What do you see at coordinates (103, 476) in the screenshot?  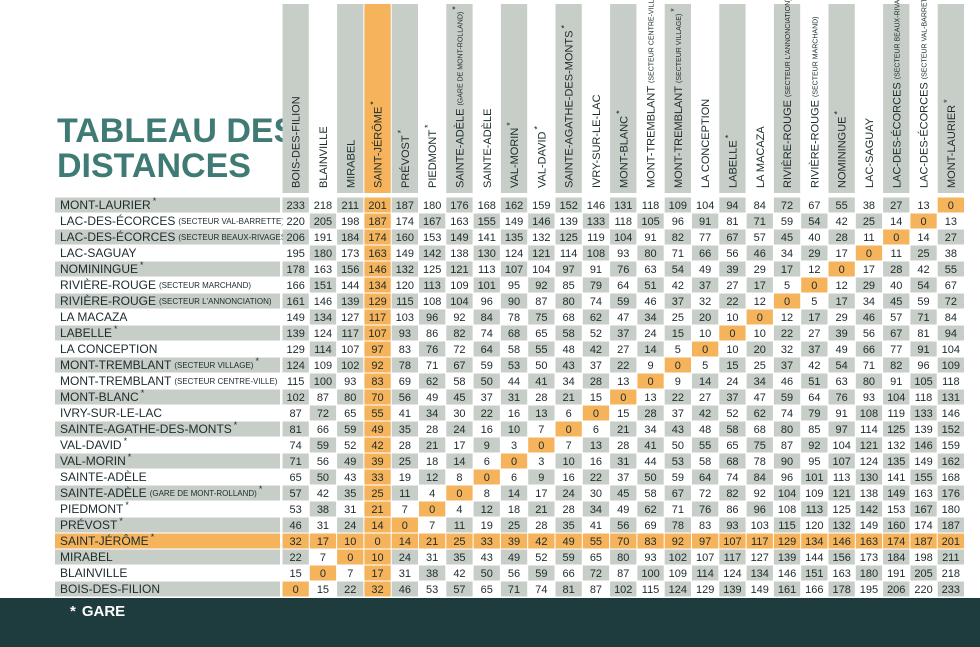 I see `row-label: SAINTE-ADÈLE` at bounding box center [103, 476].